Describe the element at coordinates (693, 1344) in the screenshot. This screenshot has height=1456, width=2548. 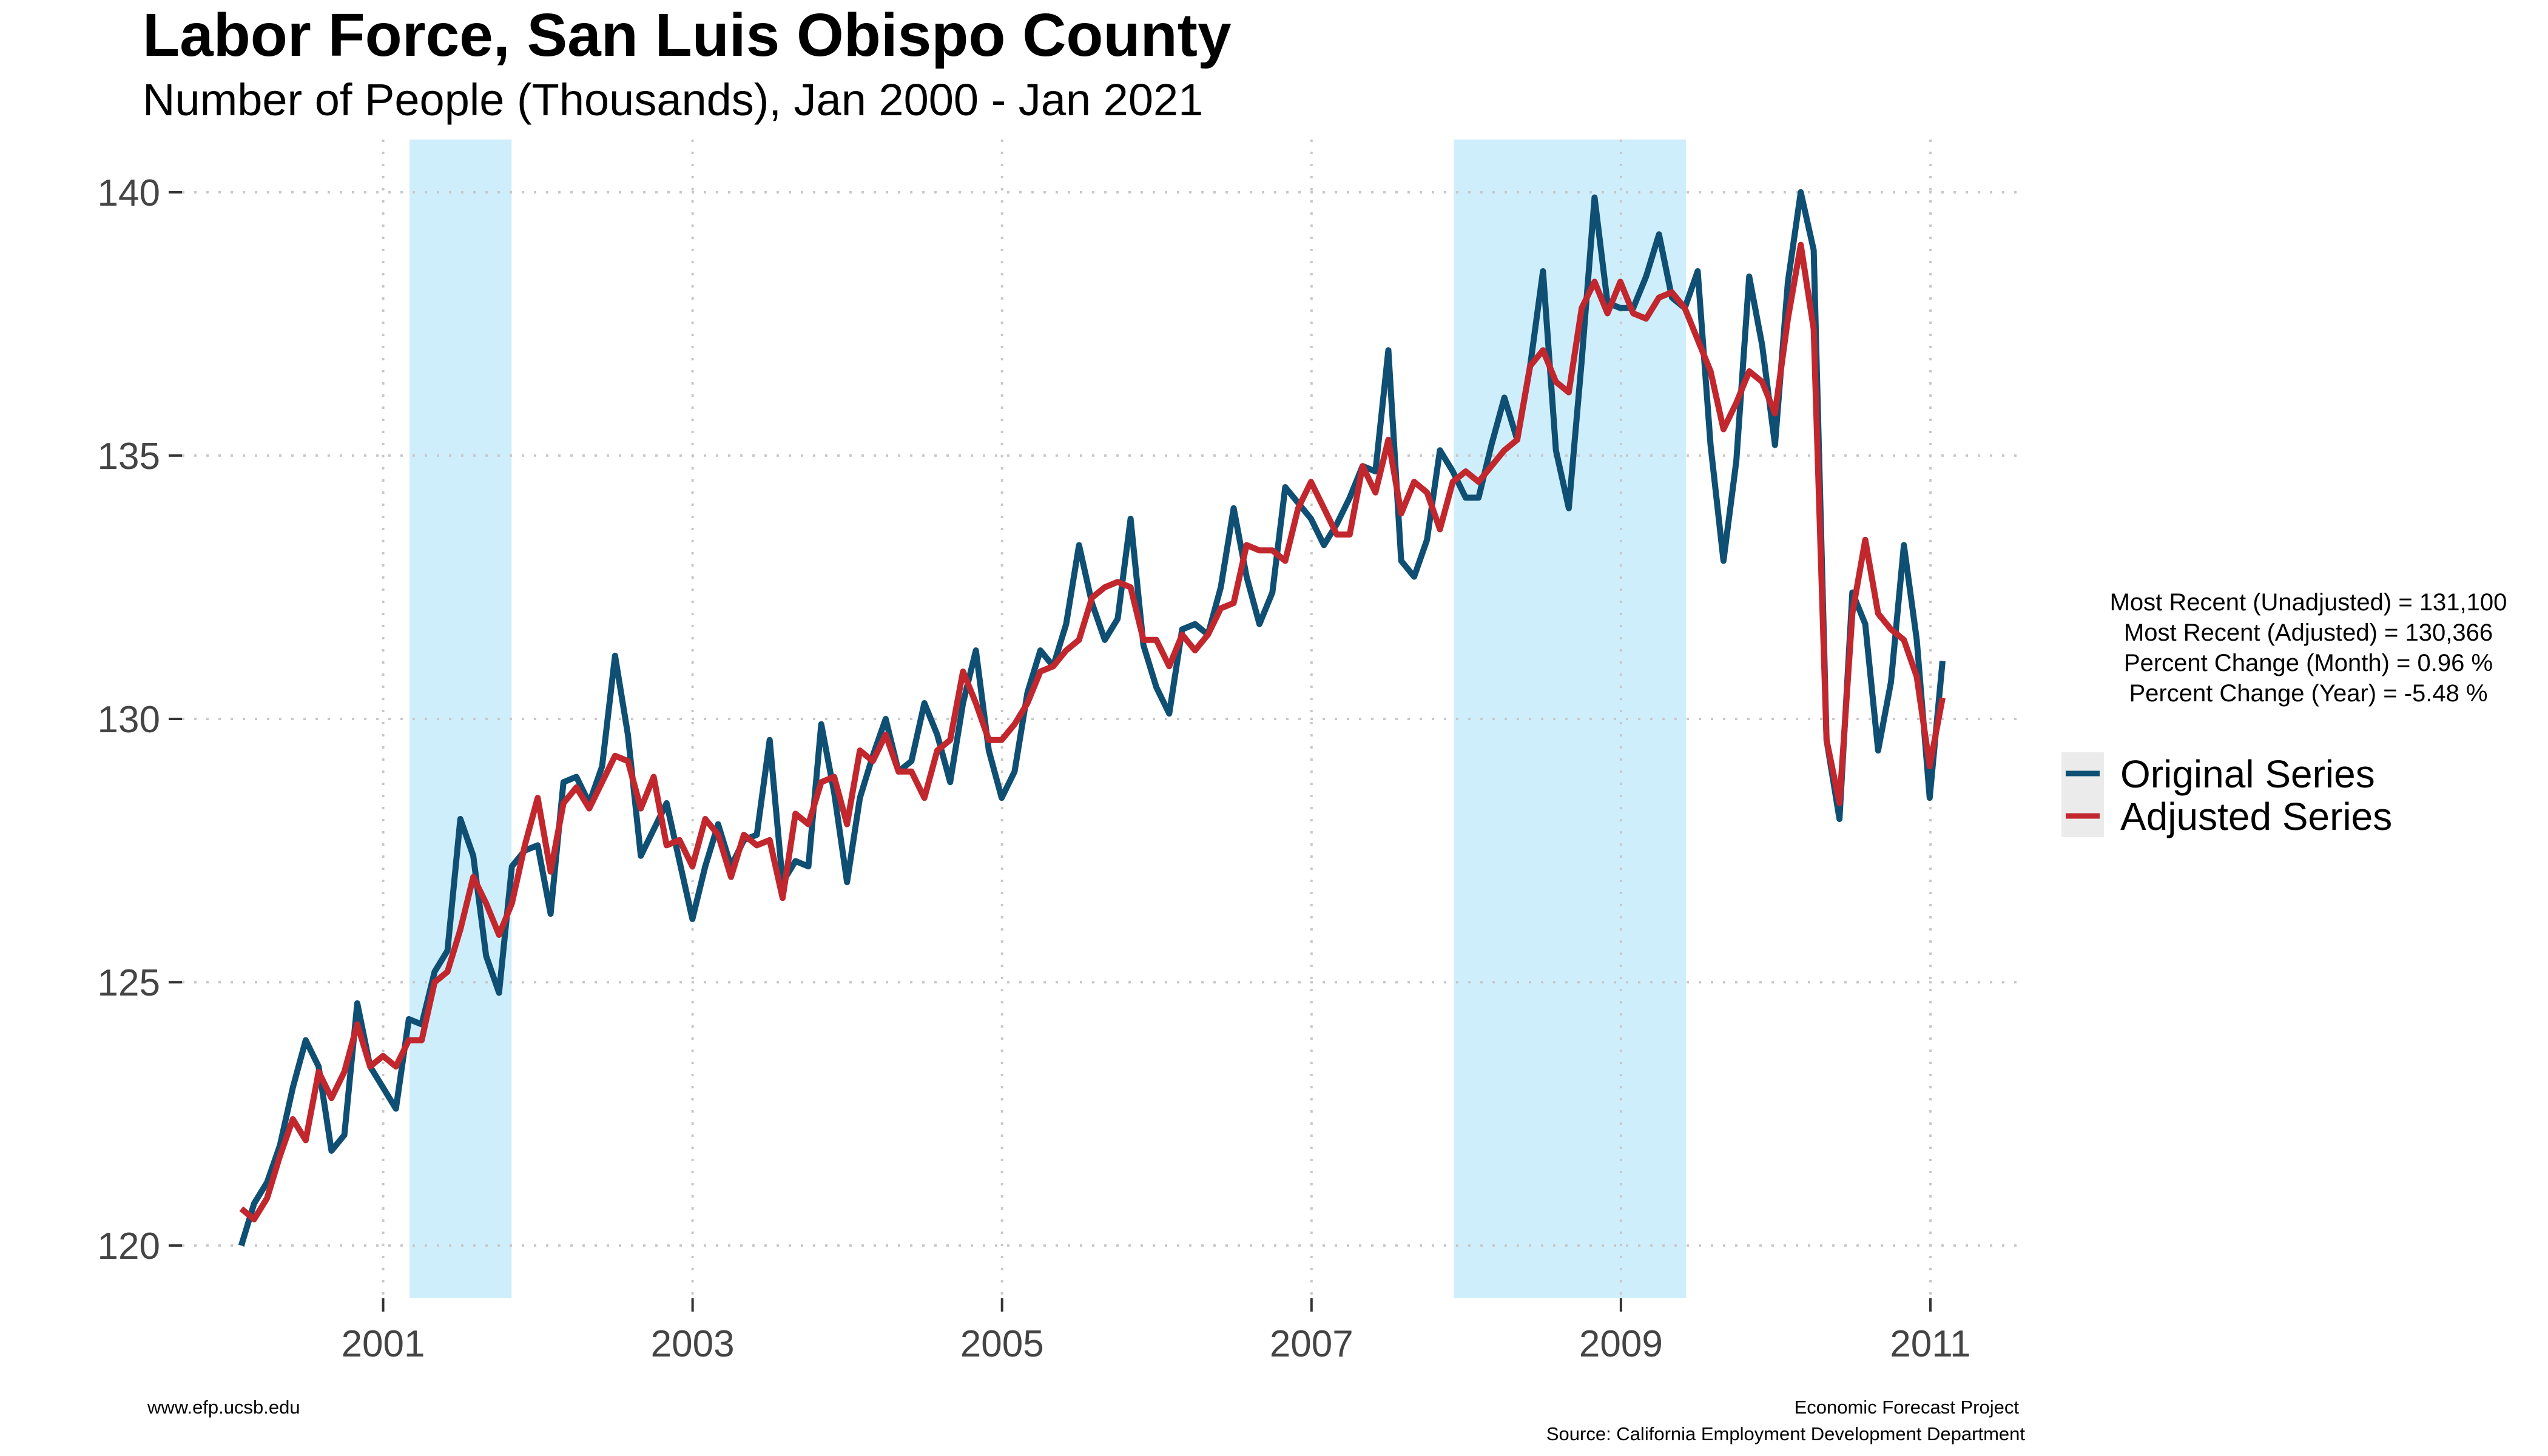
I see `x-tick-label-2003: 2003` at that location.